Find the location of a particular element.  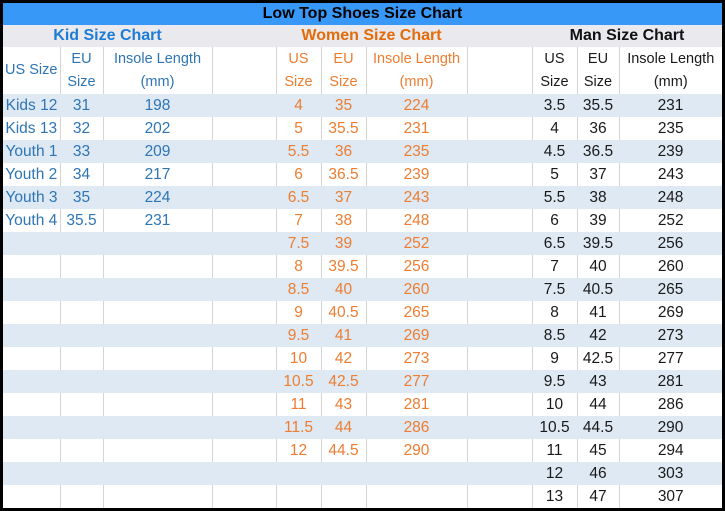

man-cell: 239 is located at coordinates (670, 151).